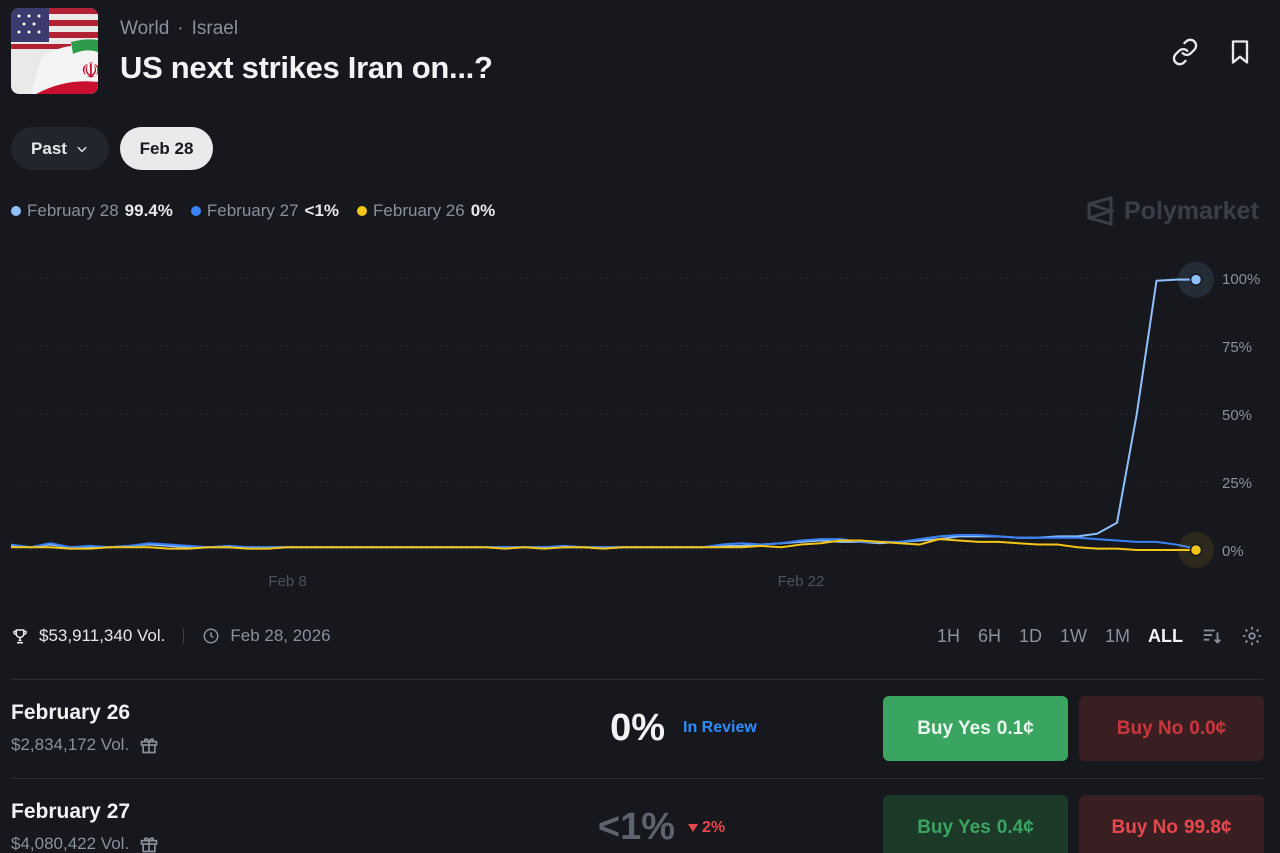 The height and width of the screenshot is (853, 1280). Describe the element at coordinates (70, 744) in the screenshot. I see `outcome-volume-text: $2,834,172 Vol.` at that location.